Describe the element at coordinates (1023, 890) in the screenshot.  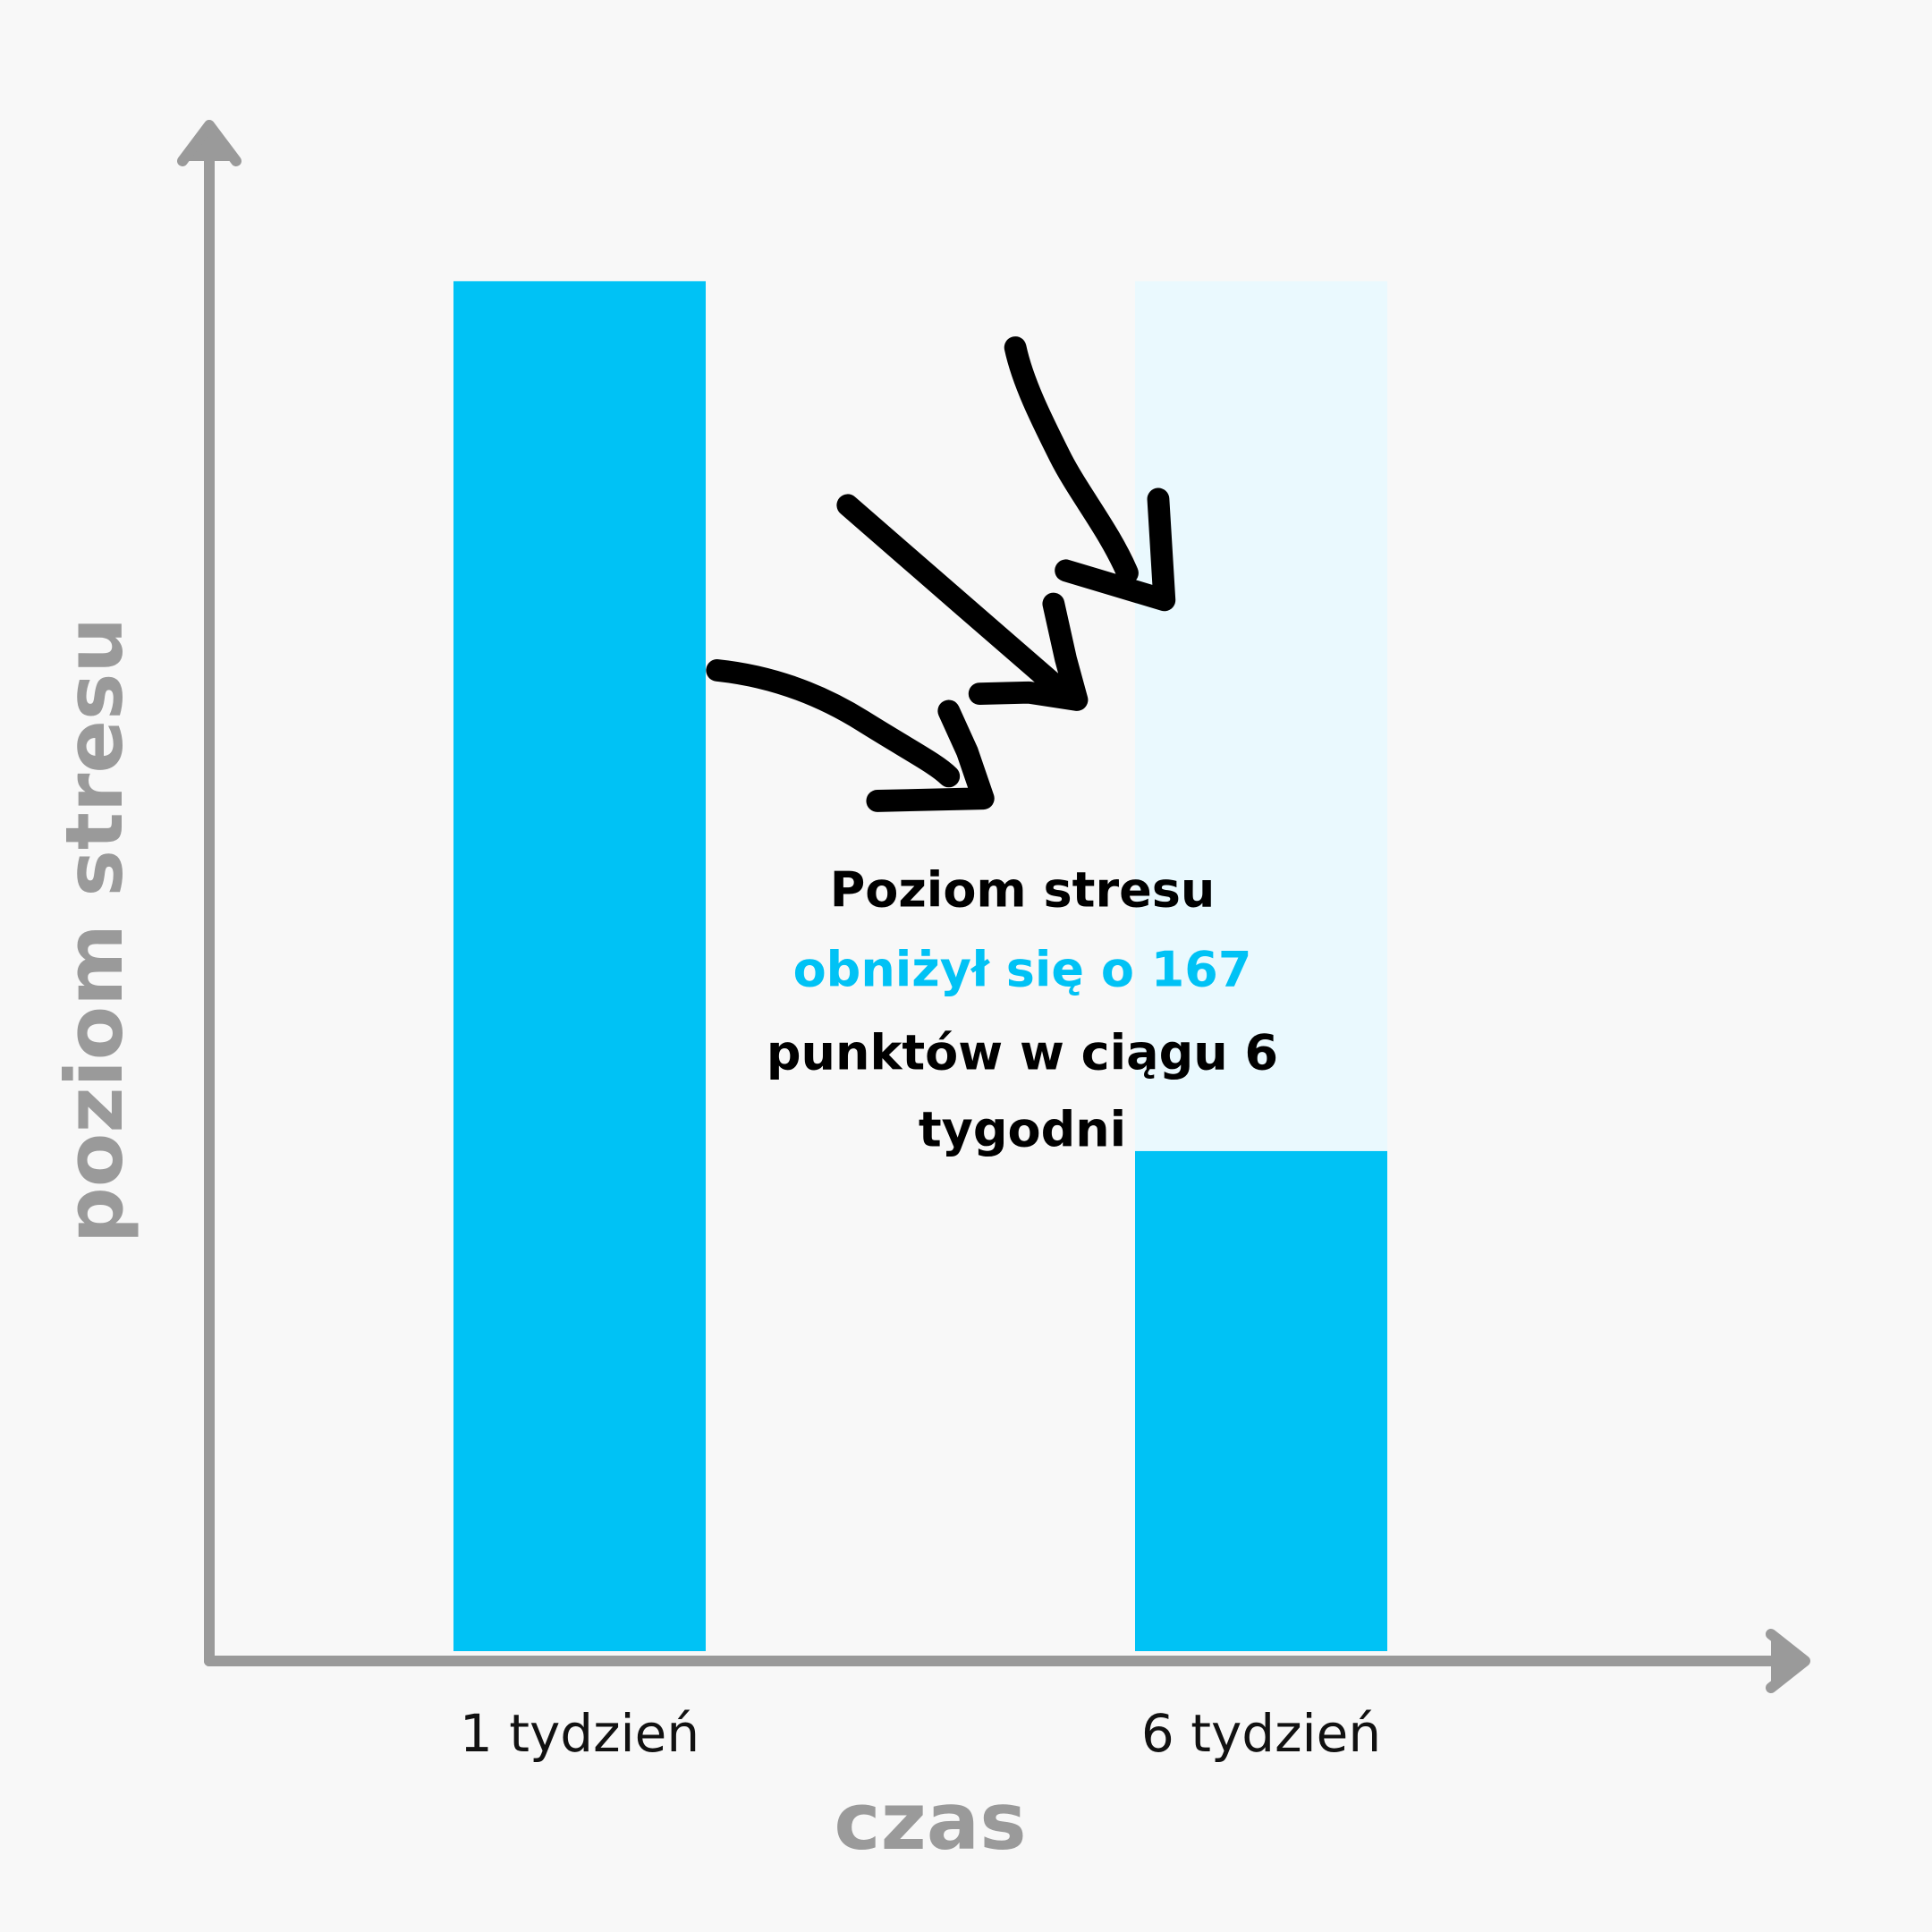
I see `annotation: Poziom stresu` at that location.